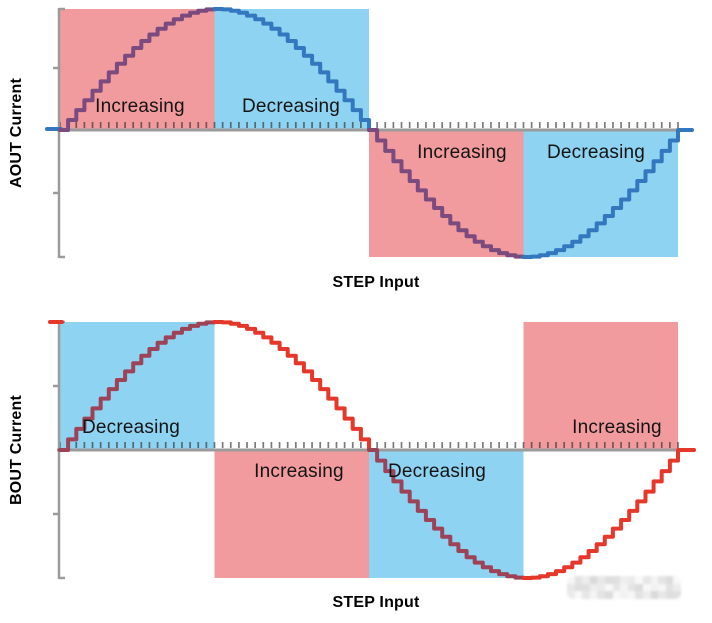 The height and width of the screenshot is (623, 712). What do you see at coordinates (596, 152) in the screenshot?
I see `aout-region-label-decreasing-2: Decreasing` at bounding box center [596, 152].